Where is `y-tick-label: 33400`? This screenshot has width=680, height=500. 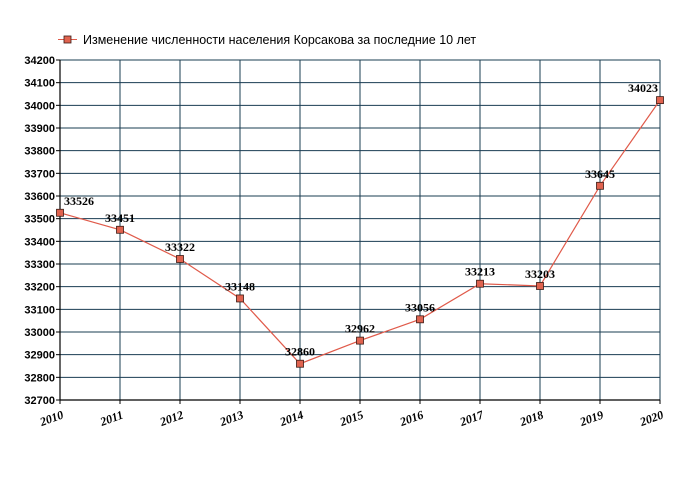 y-tick-label: 33400 is located at coordinates (39, 242).